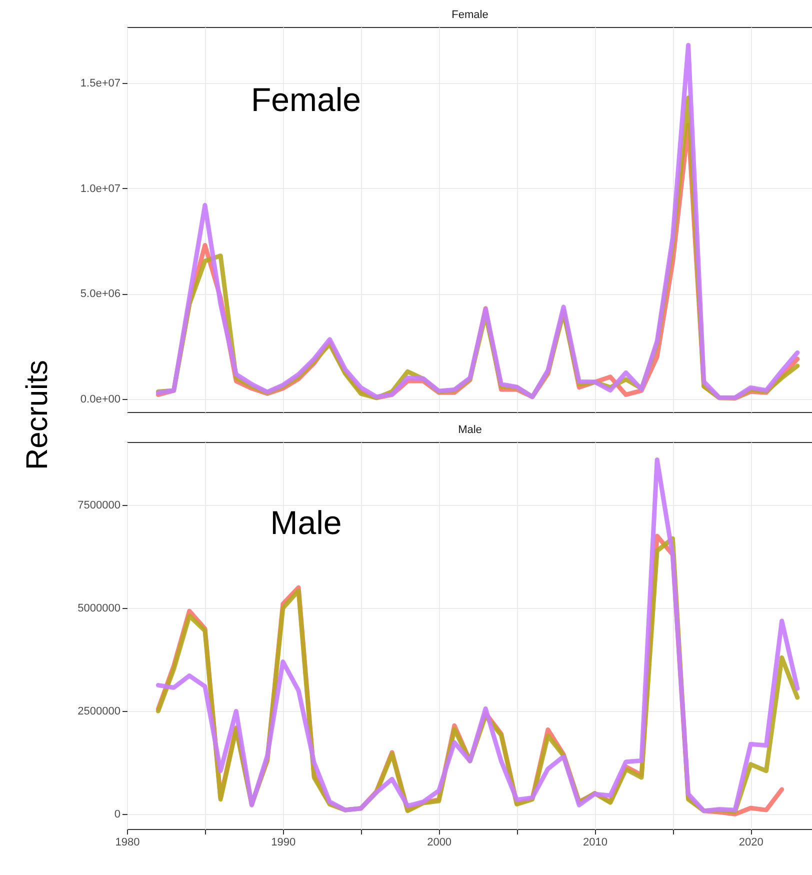  Describe the element at coordinates (470, 15) in the screenshot. I see `chart-title: Female` at that location.